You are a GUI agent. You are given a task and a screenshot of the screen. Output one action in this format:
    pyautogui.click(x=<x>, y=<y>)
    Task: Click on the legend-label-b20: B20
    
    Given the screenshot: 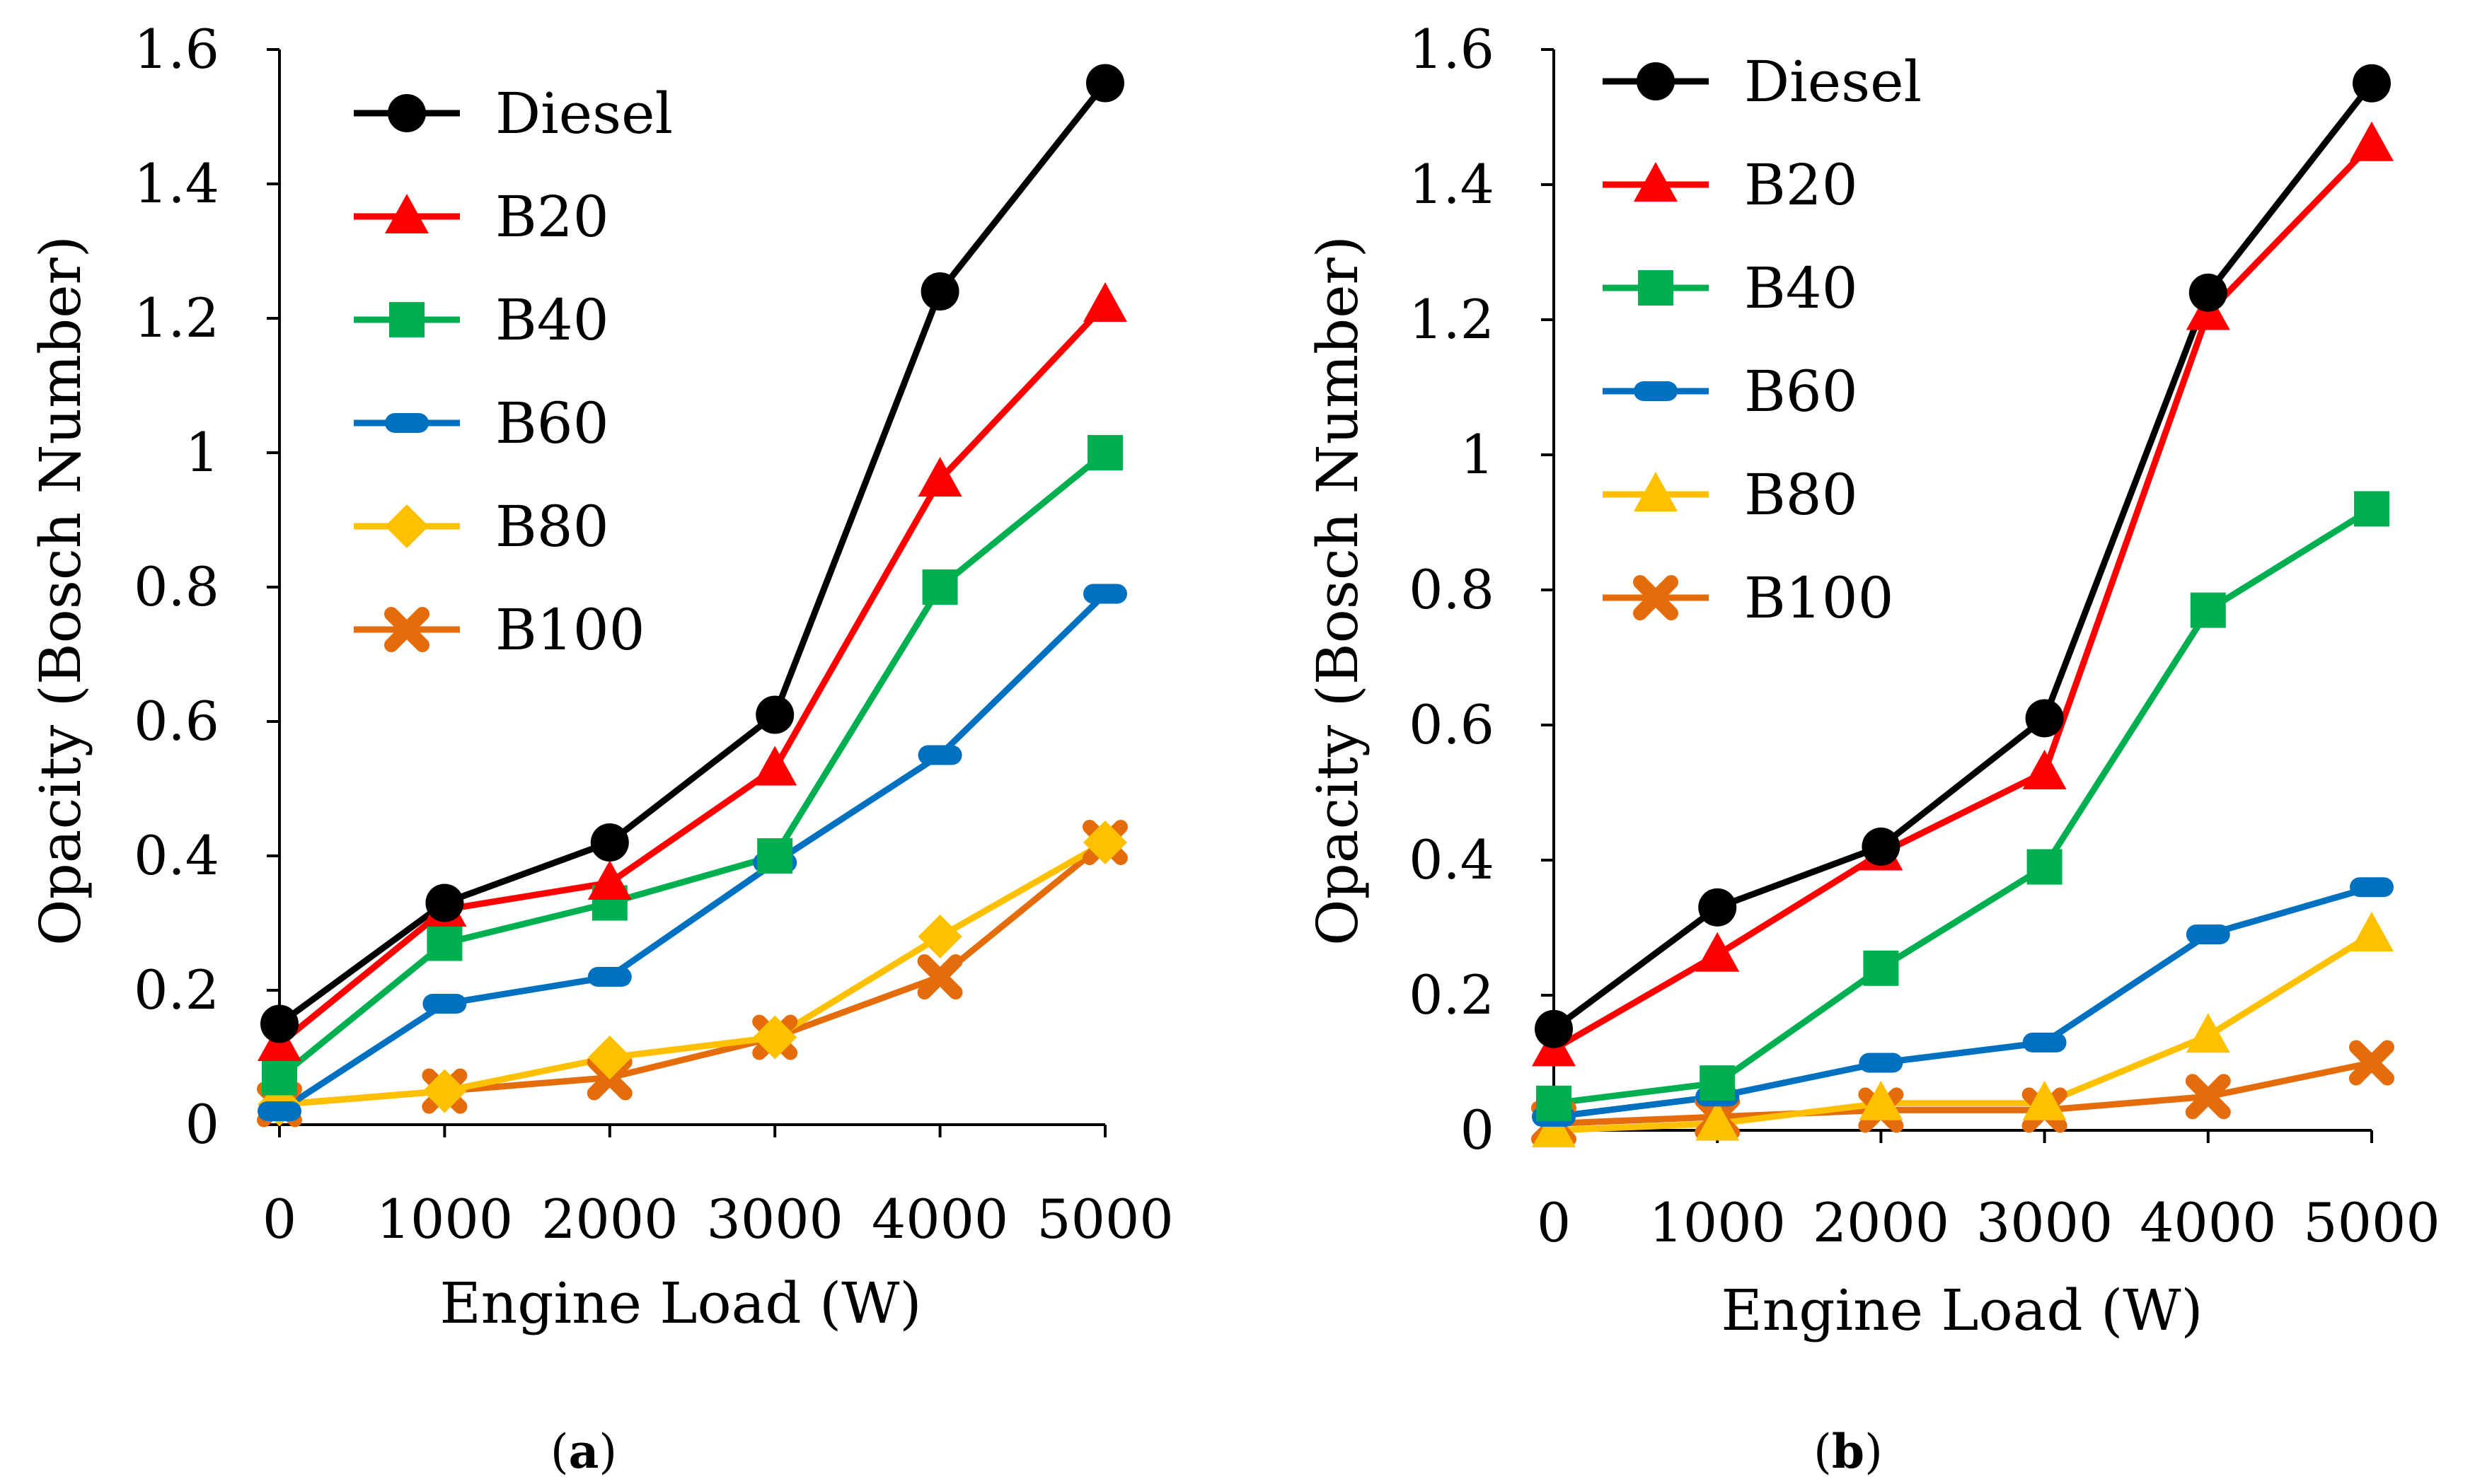 What is the action you would take?
    pyautogui.click(x=552, y=217)
    